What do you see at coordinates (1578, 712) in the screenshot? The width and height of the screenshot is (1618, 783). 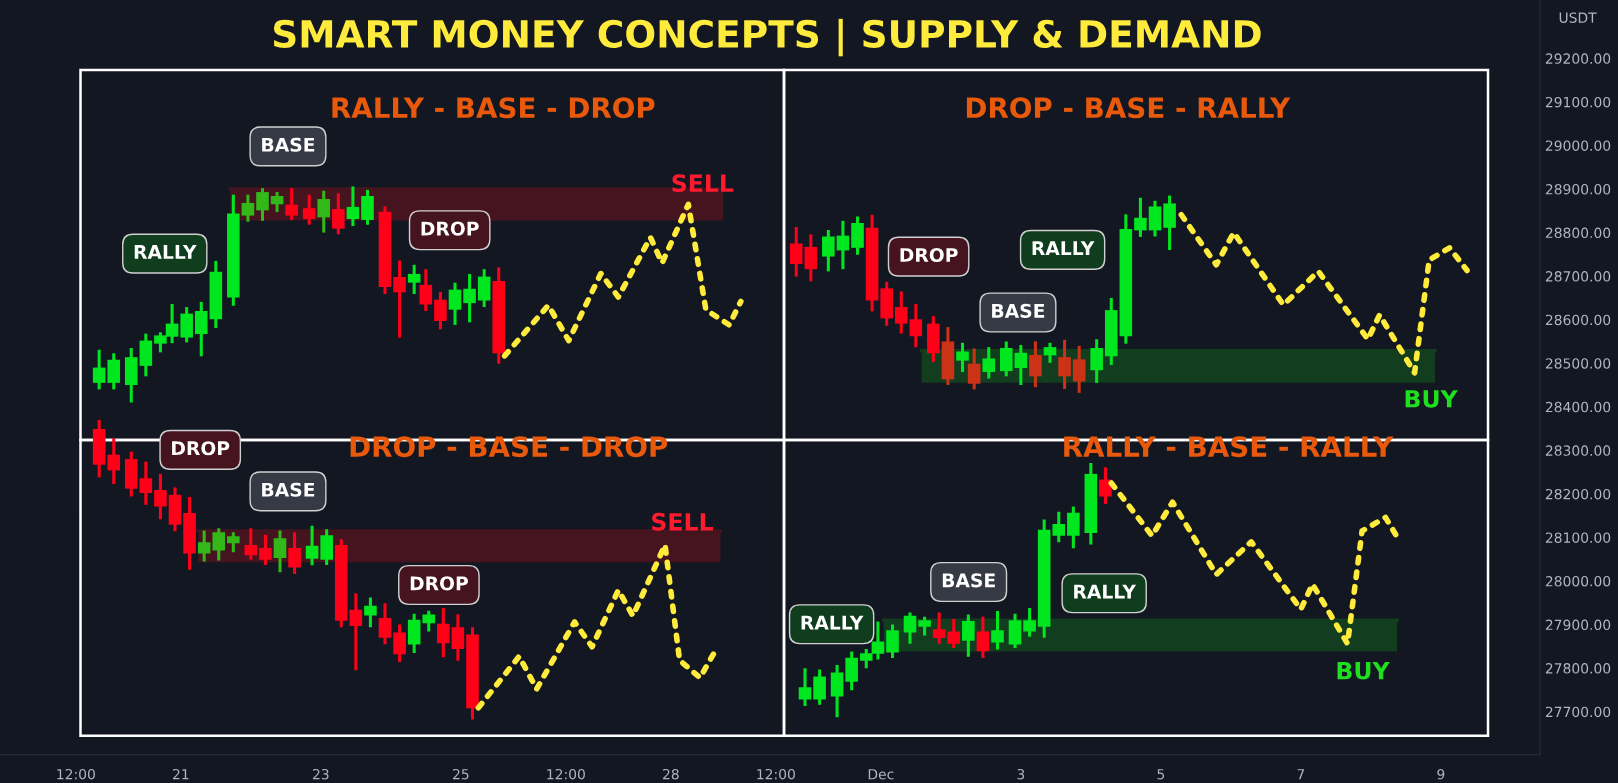 I see `y-tick-label: 27700.00` at bounding box center [1578, 712].